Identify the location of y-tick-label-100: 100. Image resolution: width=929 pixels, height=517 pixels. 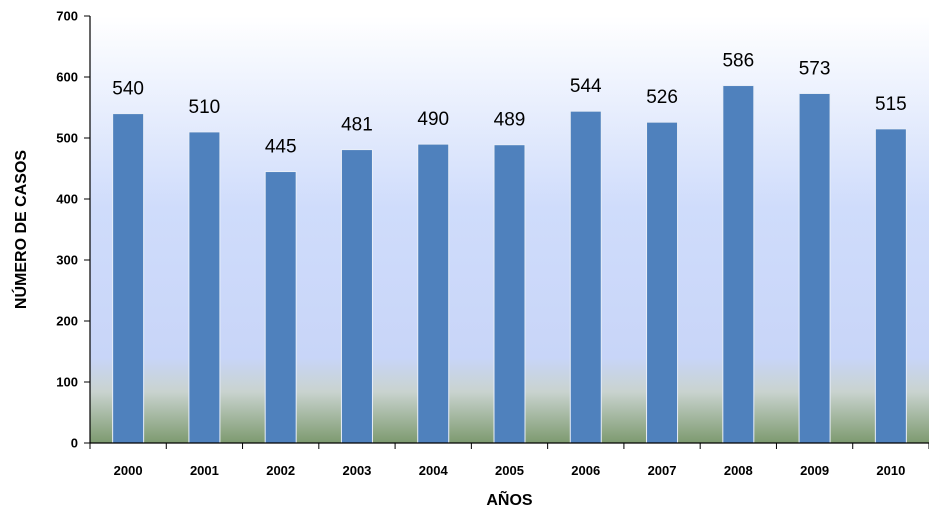
(67, 382).